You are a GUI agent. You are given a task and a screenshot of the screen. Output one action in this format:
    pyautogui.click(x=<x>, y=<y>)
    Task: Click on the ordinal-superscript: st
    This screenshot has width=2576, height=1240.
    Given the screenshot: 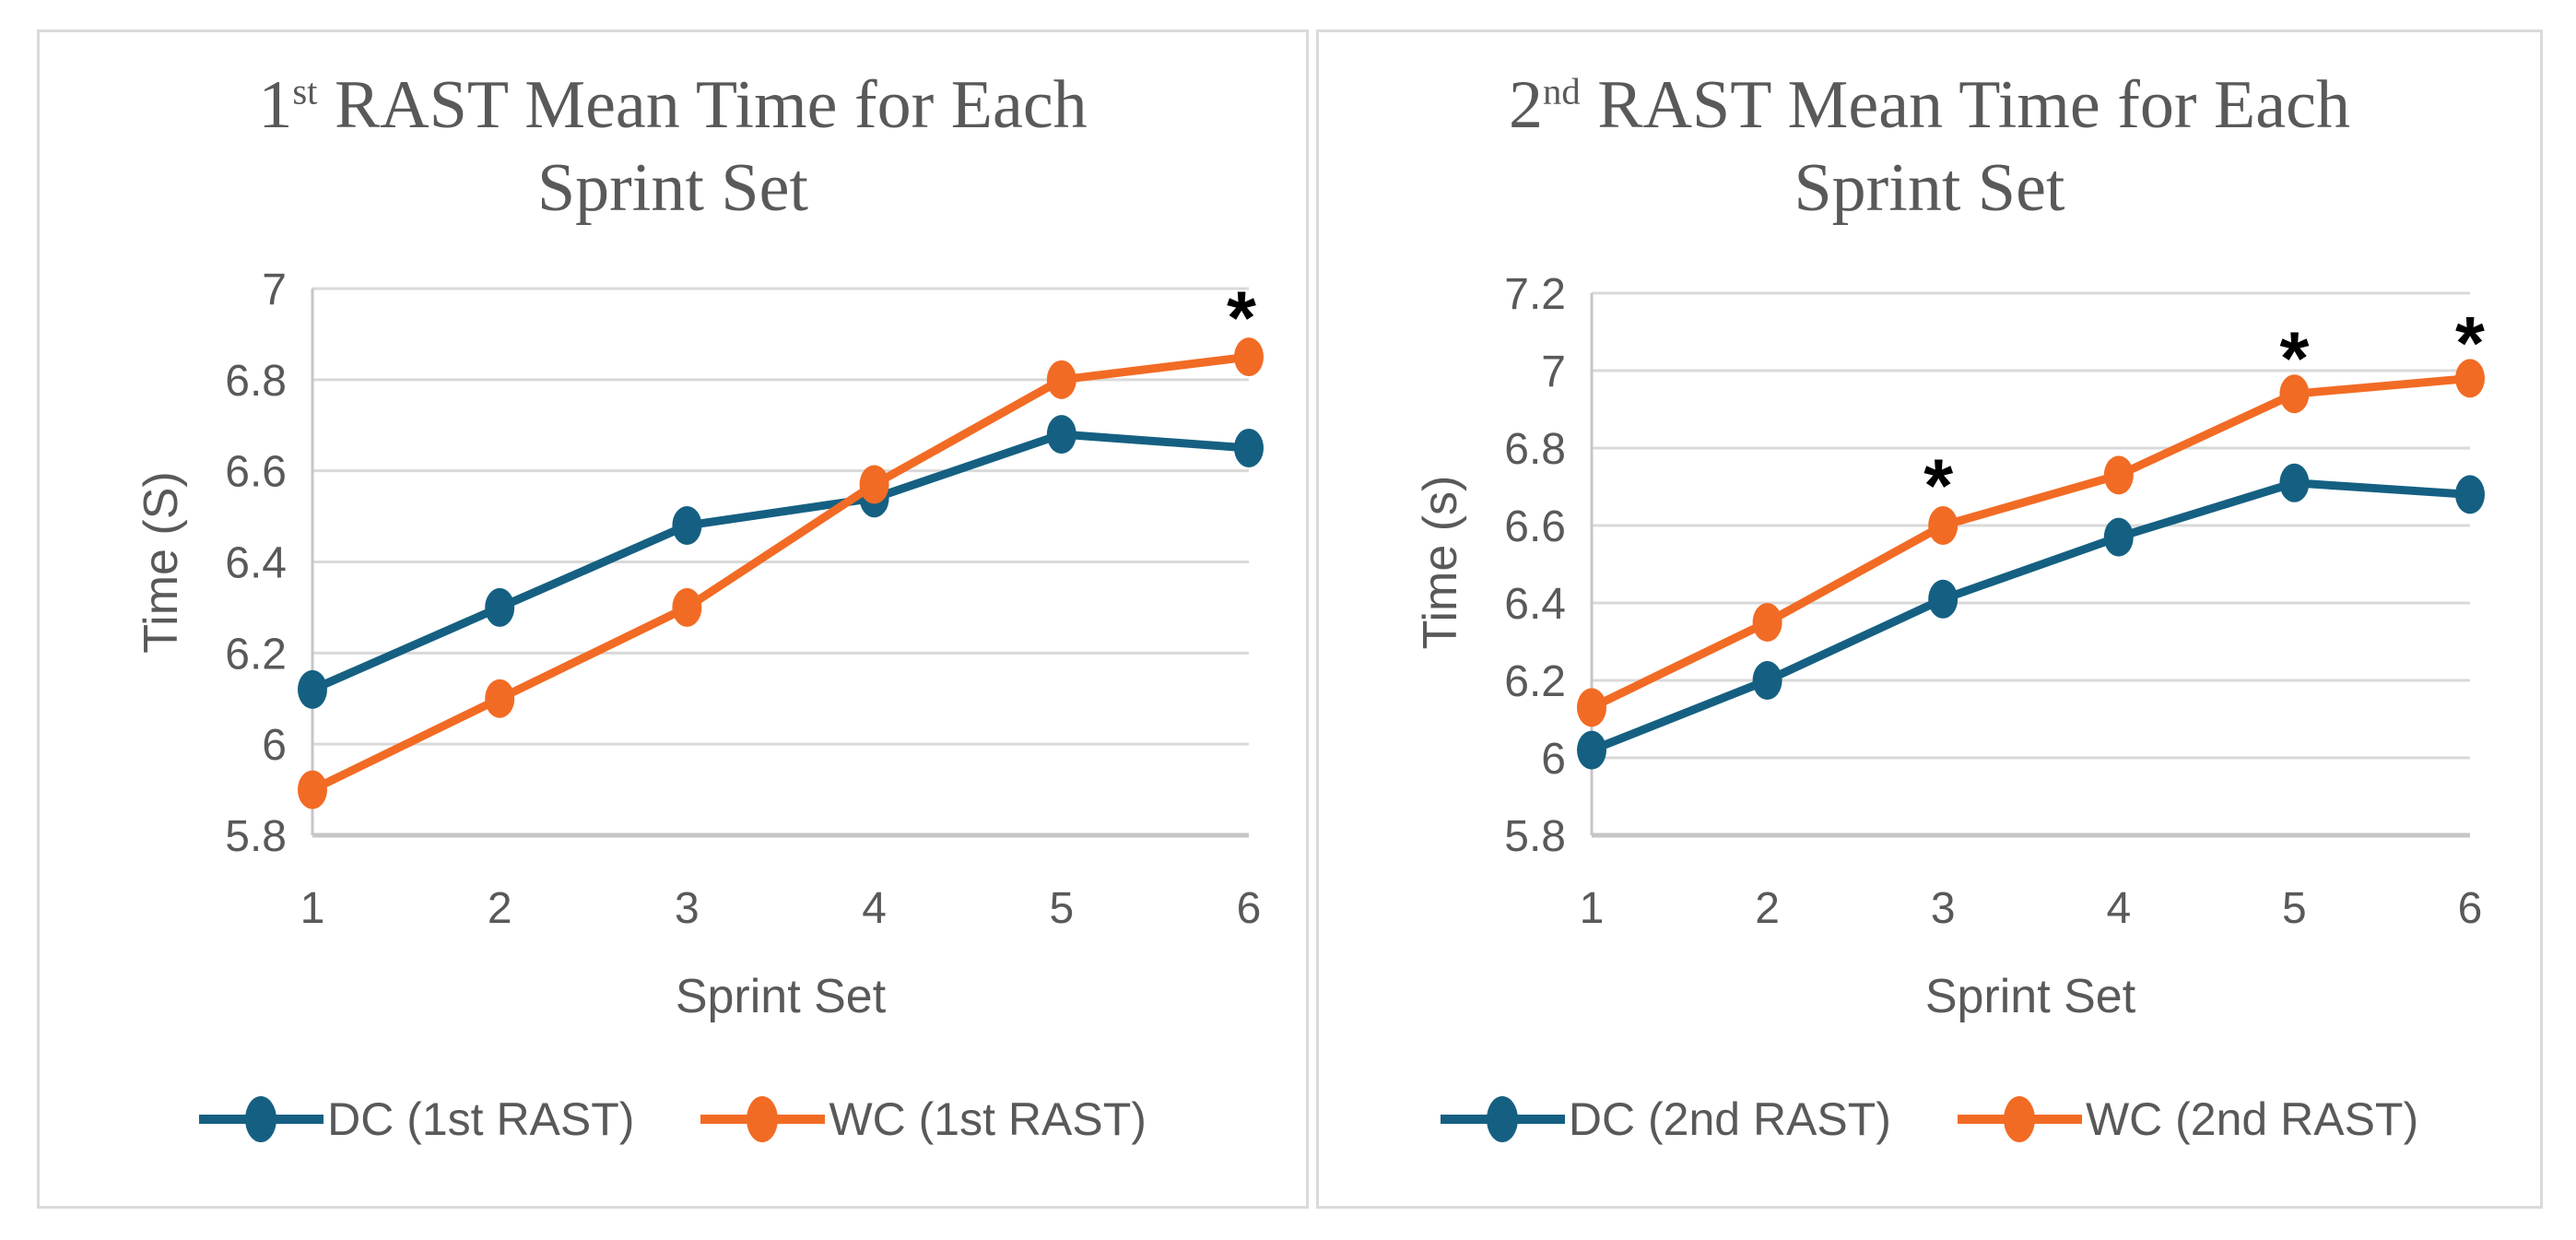 What is the action you would take?
    pyautogui.click(x=305, y=91)
    